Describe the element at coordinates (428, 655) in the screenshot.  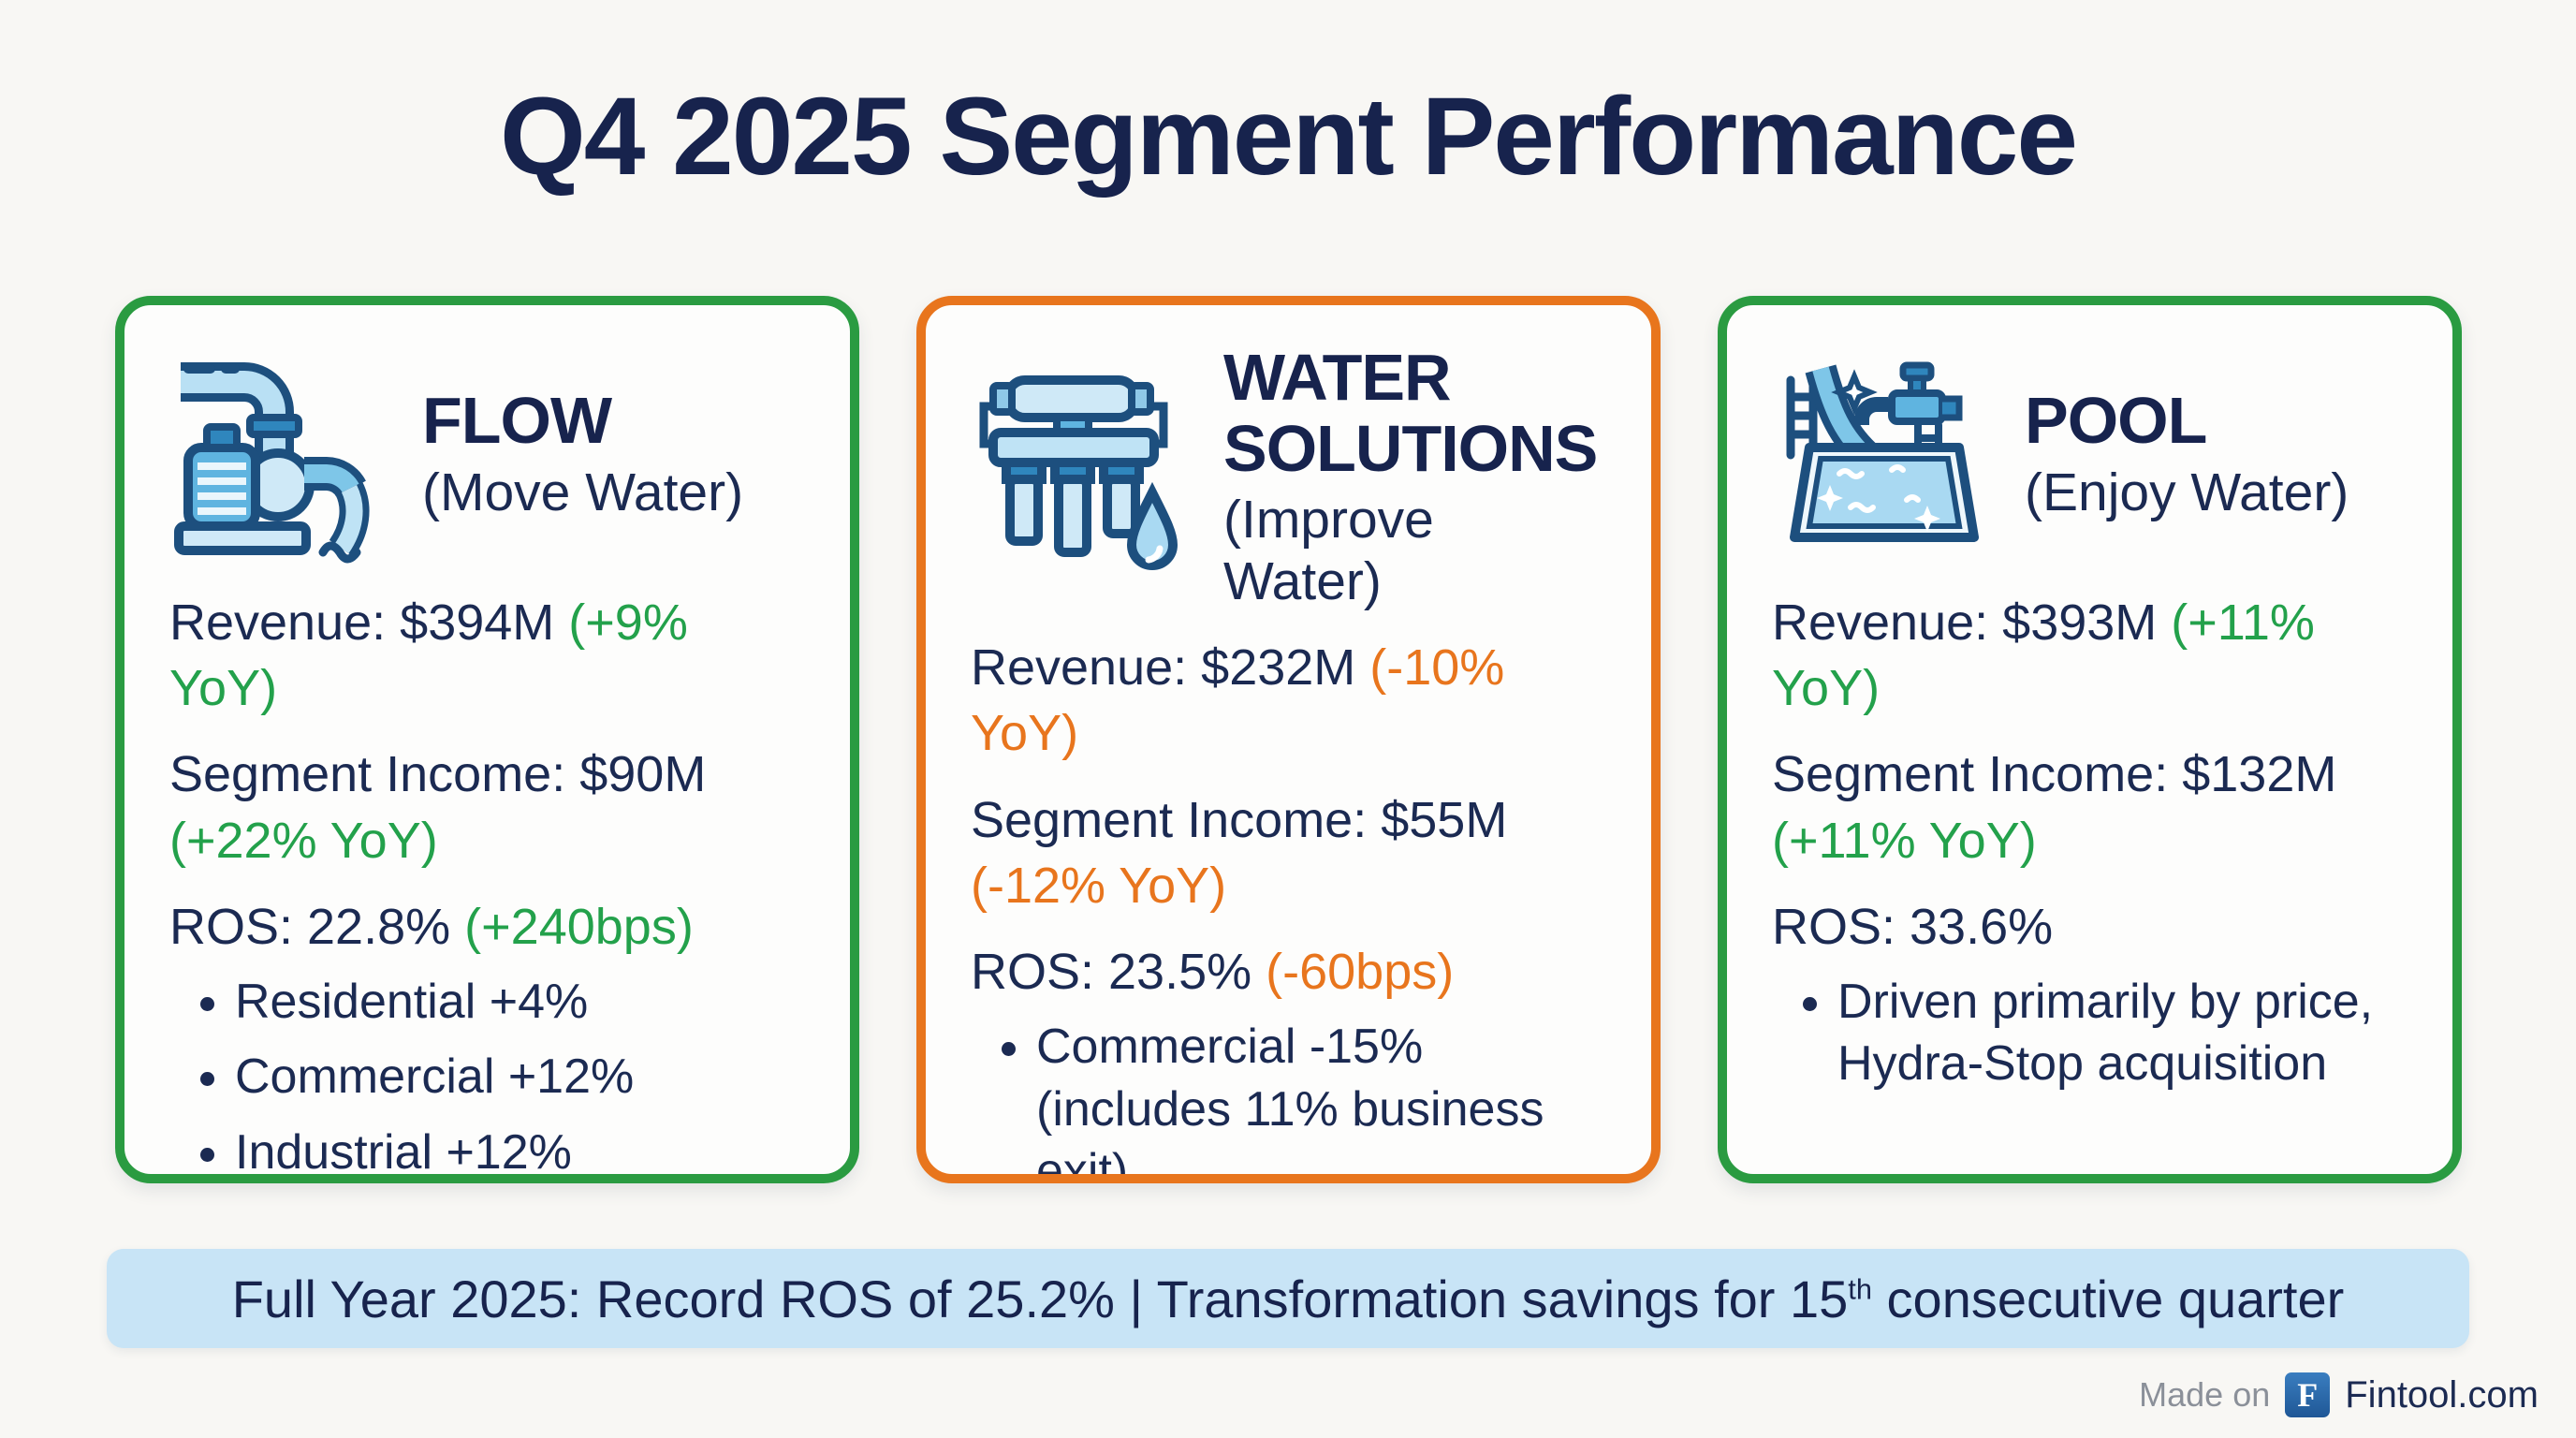
I see `stat-delta: (+9% YoY)` at that location.